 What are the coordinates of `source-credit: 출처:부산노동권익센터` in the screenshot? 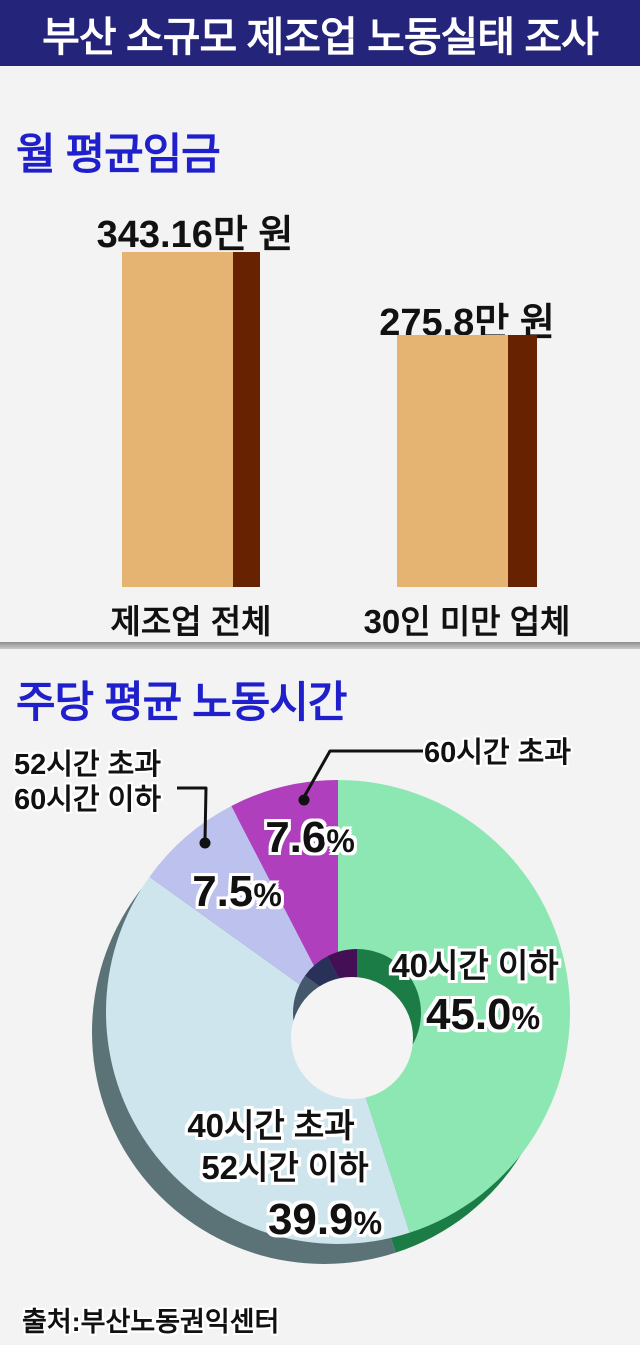 It's located at (151, 1322).